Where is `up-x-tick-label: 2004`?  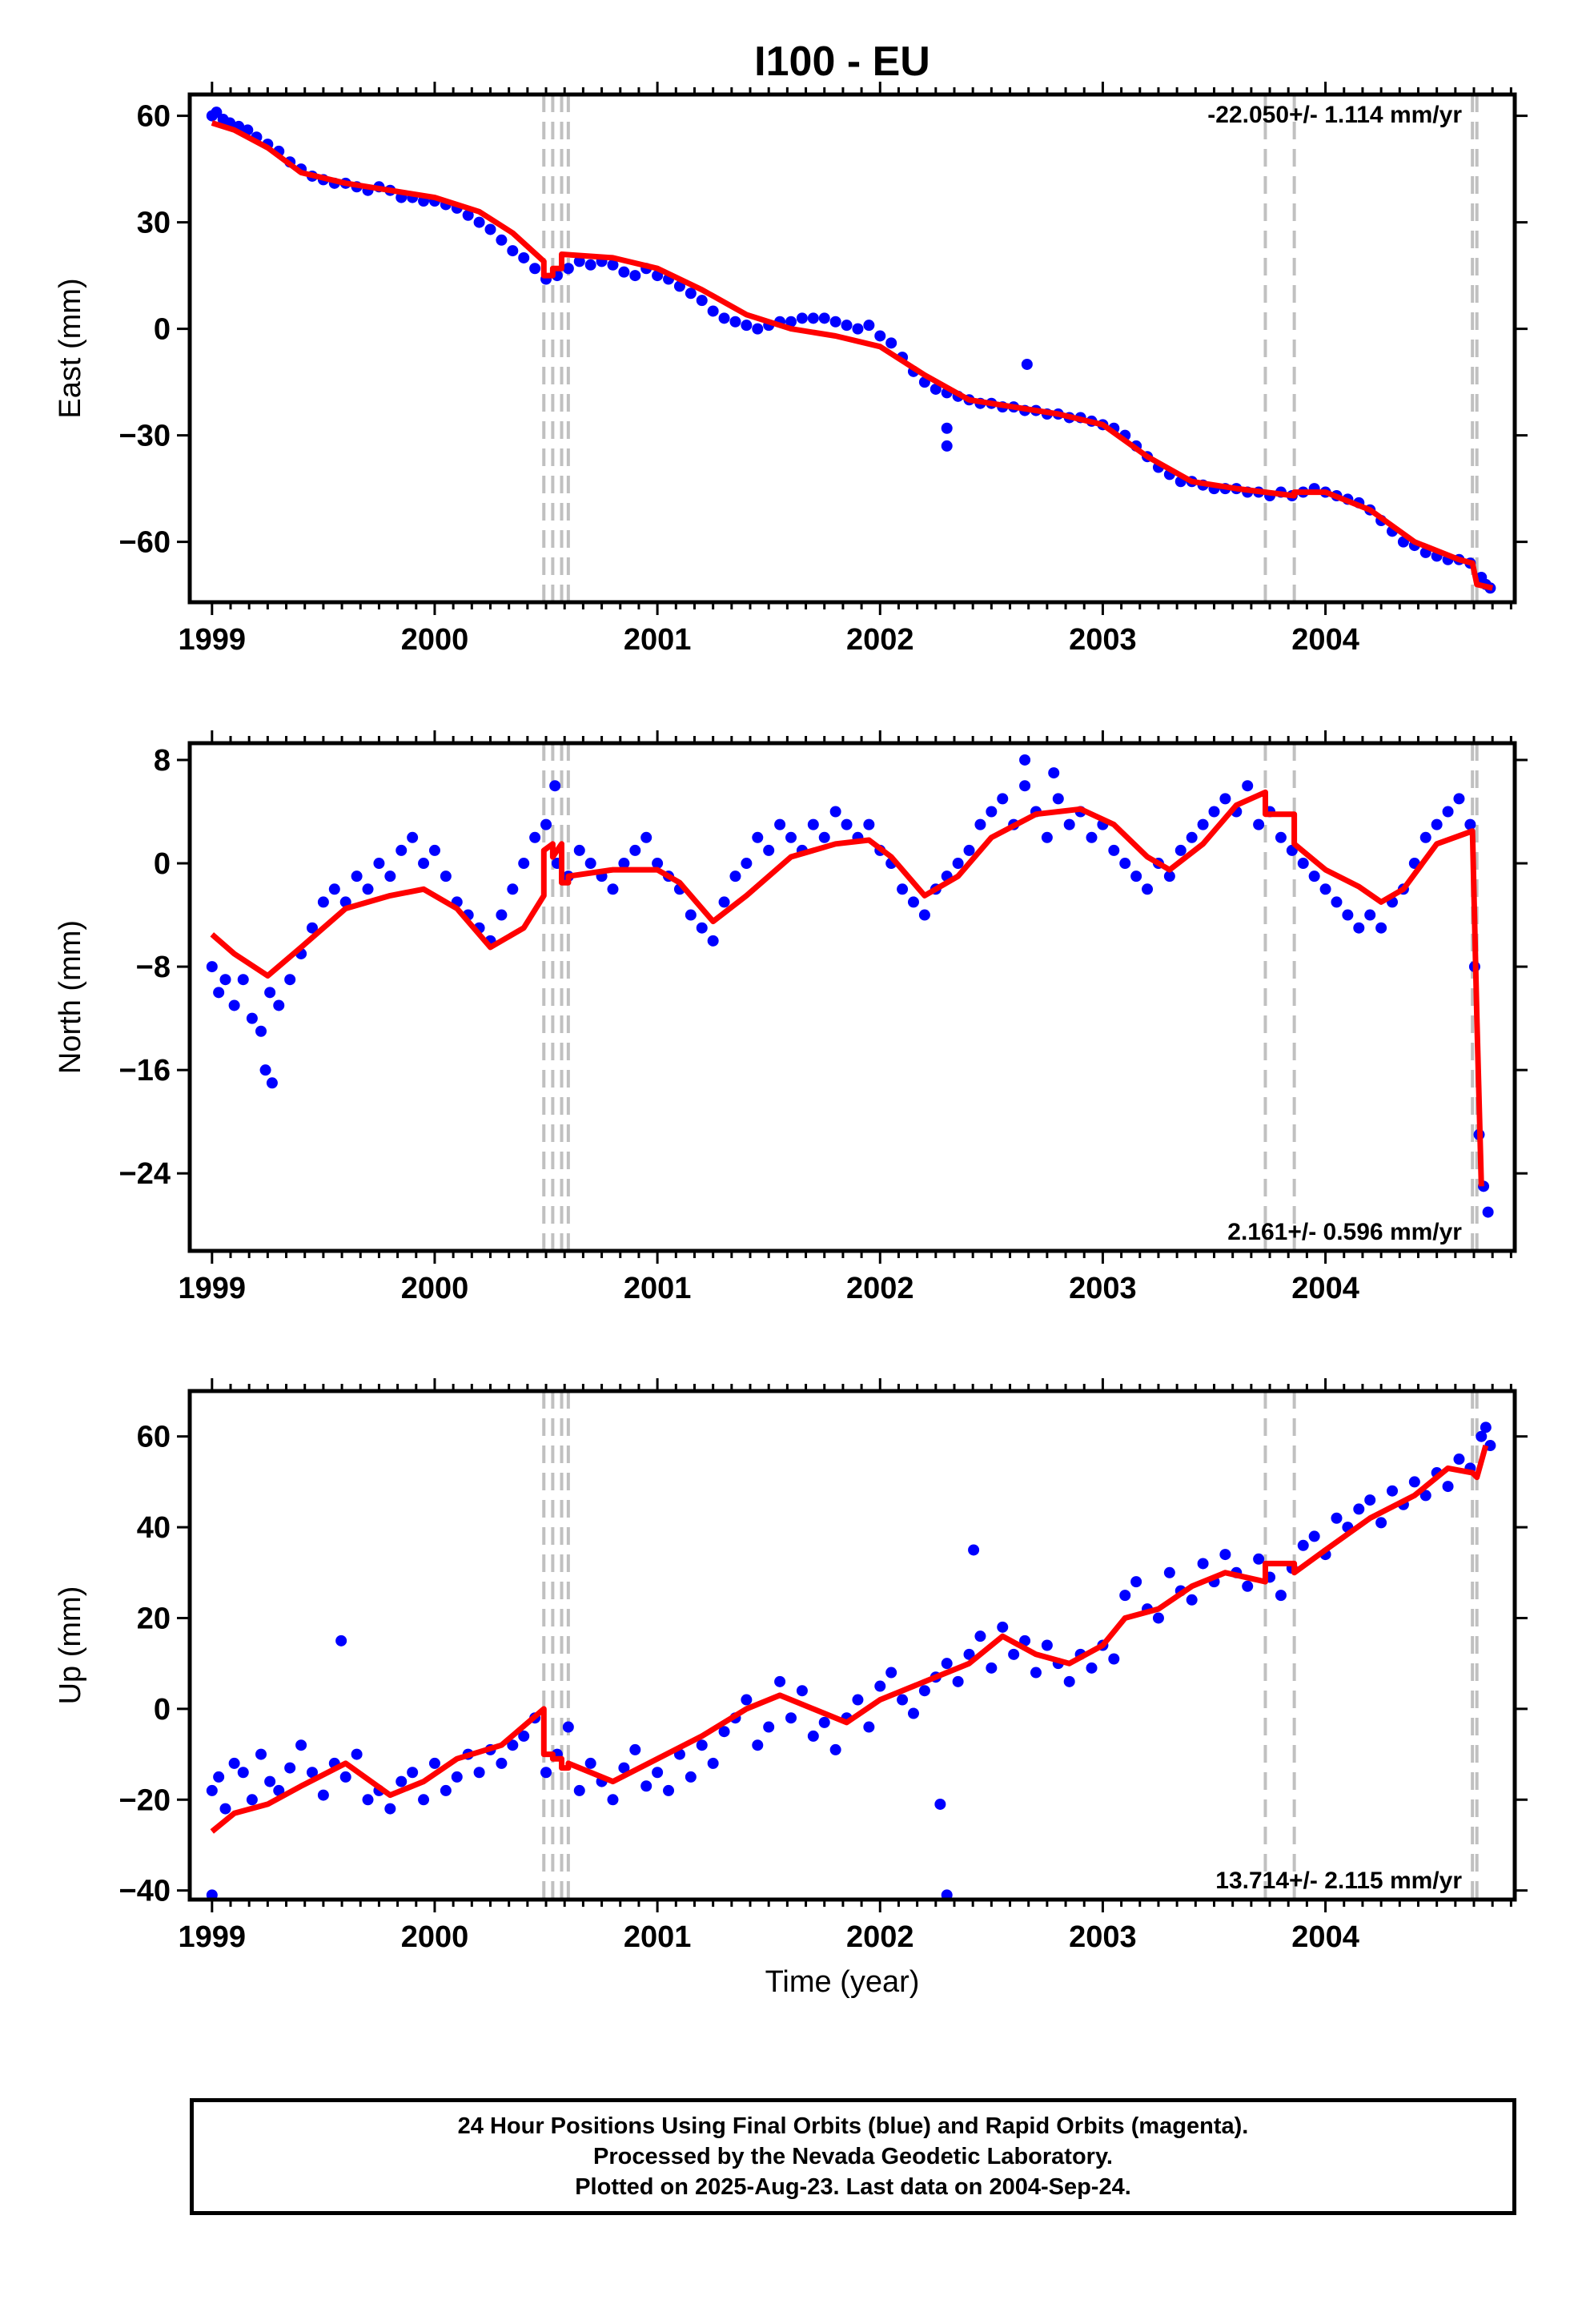
up-x-tick-label: 2004 is located at coordinates (1325, 1937).